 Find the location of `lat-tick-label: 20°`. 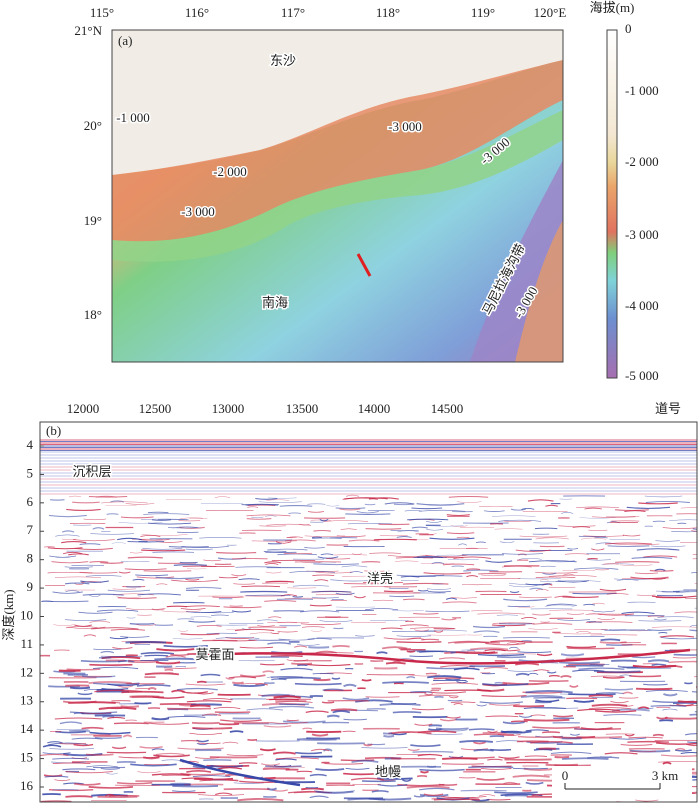

lat-tick-label: 20° is located at coordinates (93, 125).